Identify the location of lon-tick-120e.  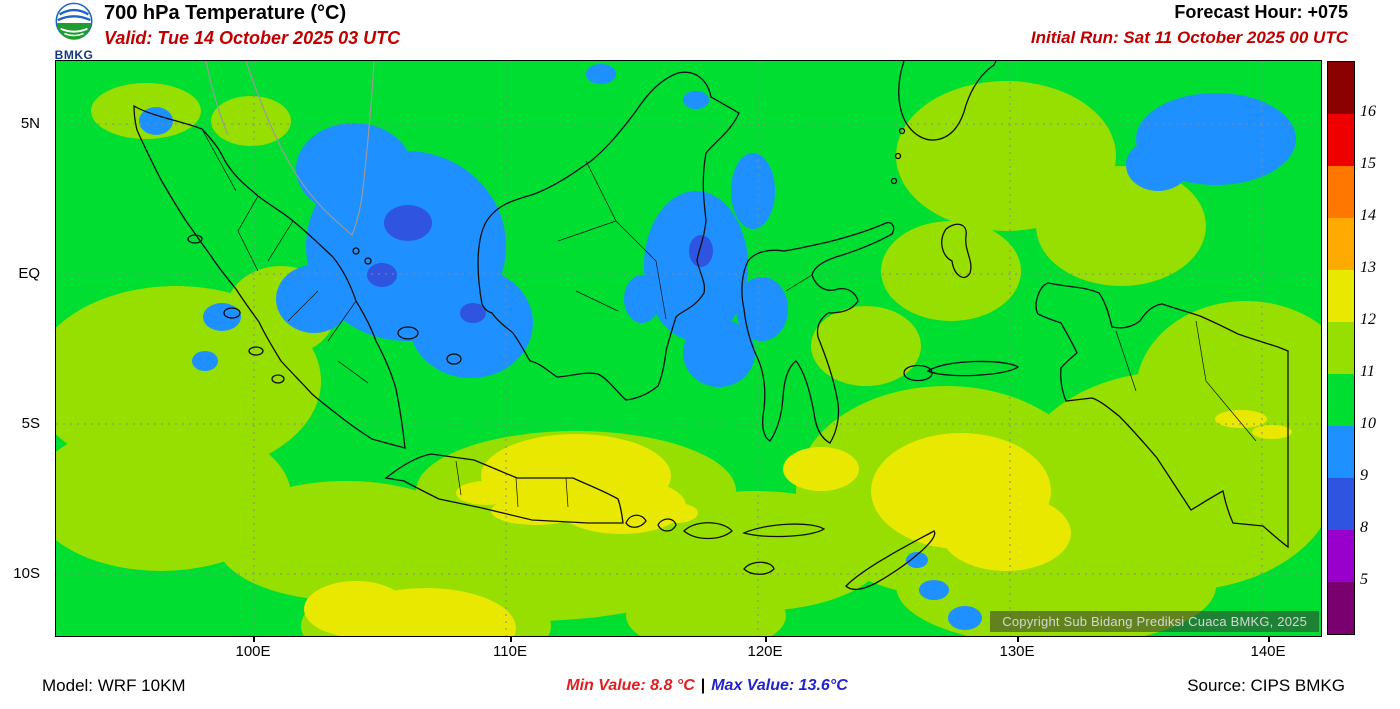
(766, 639).